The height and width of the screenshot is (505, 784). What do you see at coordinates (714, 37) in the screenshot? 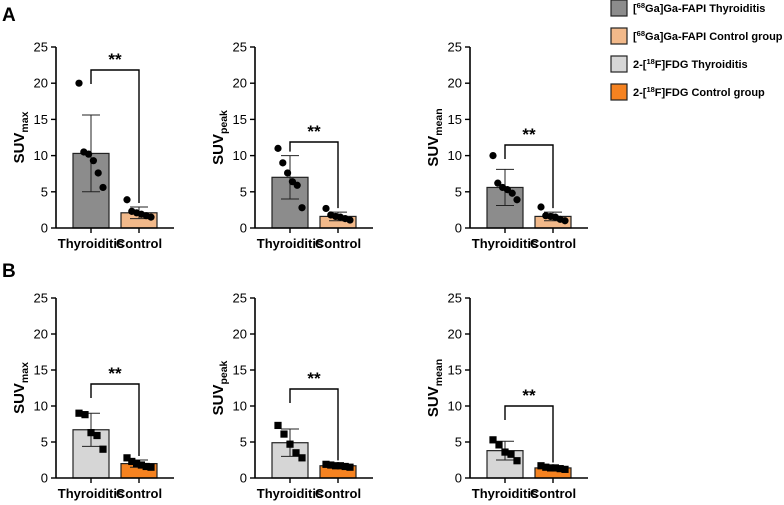
I see `legend-label-post: Ga]Ga-FAPI Control group` at bounding box center [714, 37].